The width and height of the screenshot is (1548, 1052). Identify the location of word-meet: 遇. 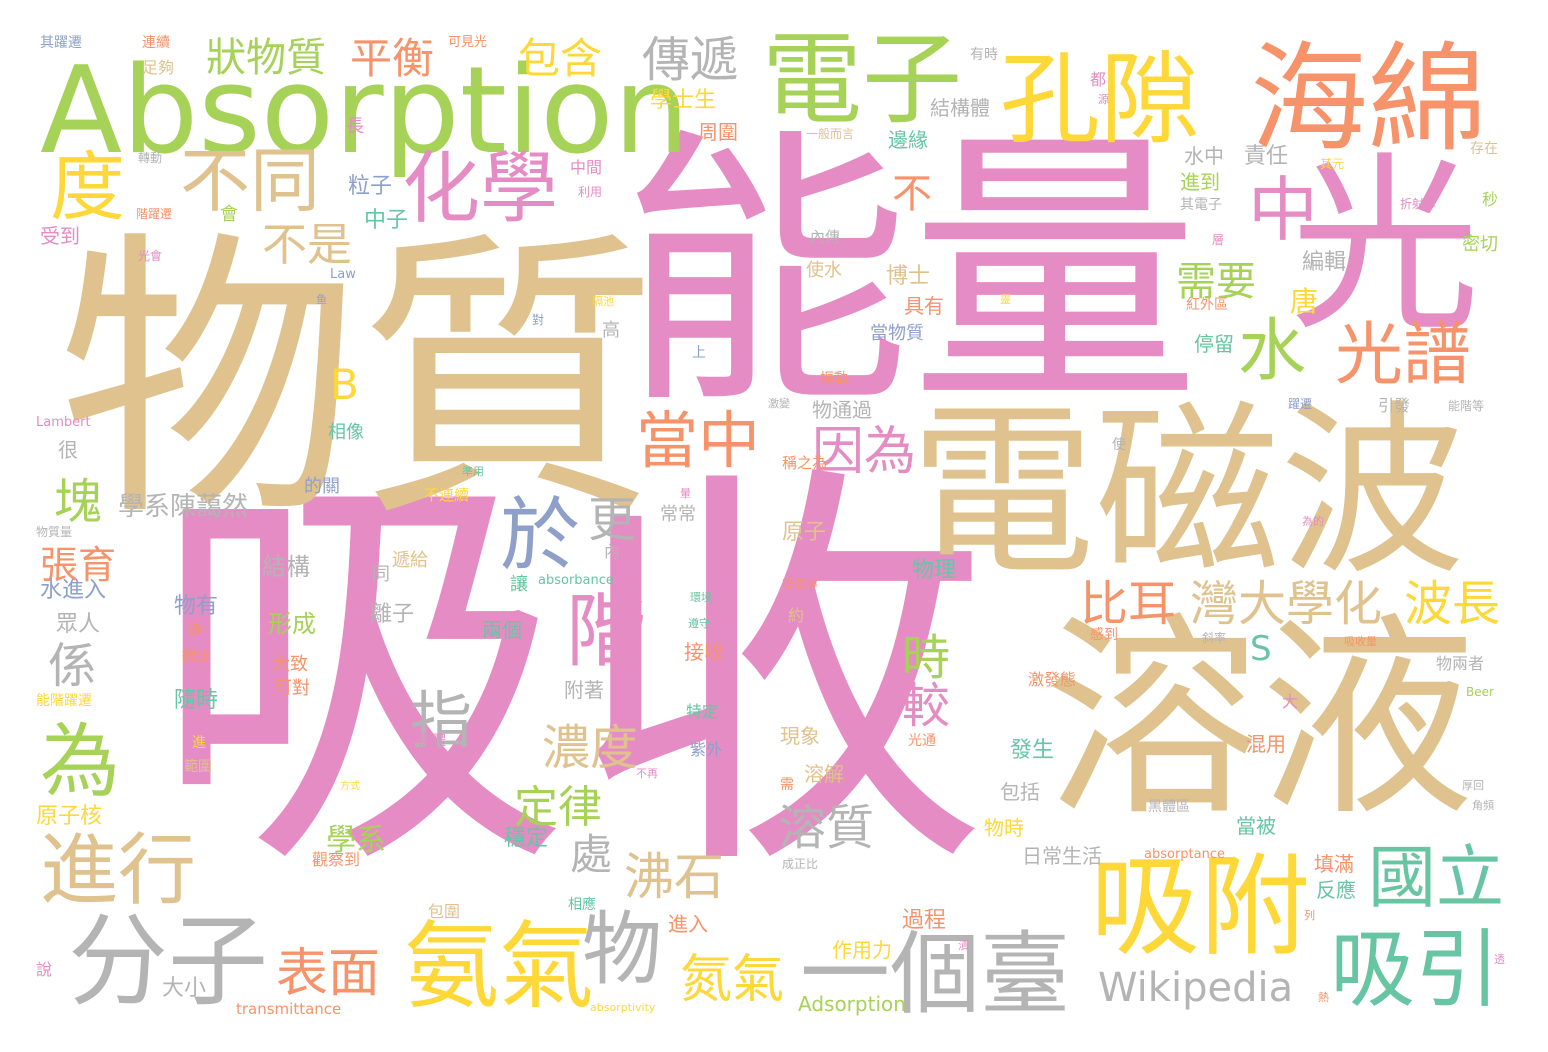
(277, 730).